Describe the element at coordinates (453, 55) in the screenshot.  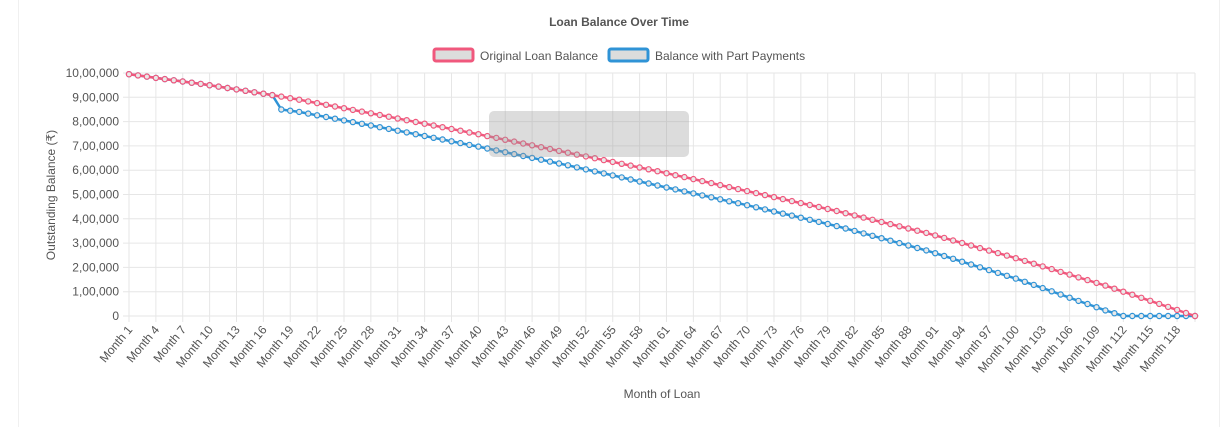
I see `legend-swatch-original` at that location.